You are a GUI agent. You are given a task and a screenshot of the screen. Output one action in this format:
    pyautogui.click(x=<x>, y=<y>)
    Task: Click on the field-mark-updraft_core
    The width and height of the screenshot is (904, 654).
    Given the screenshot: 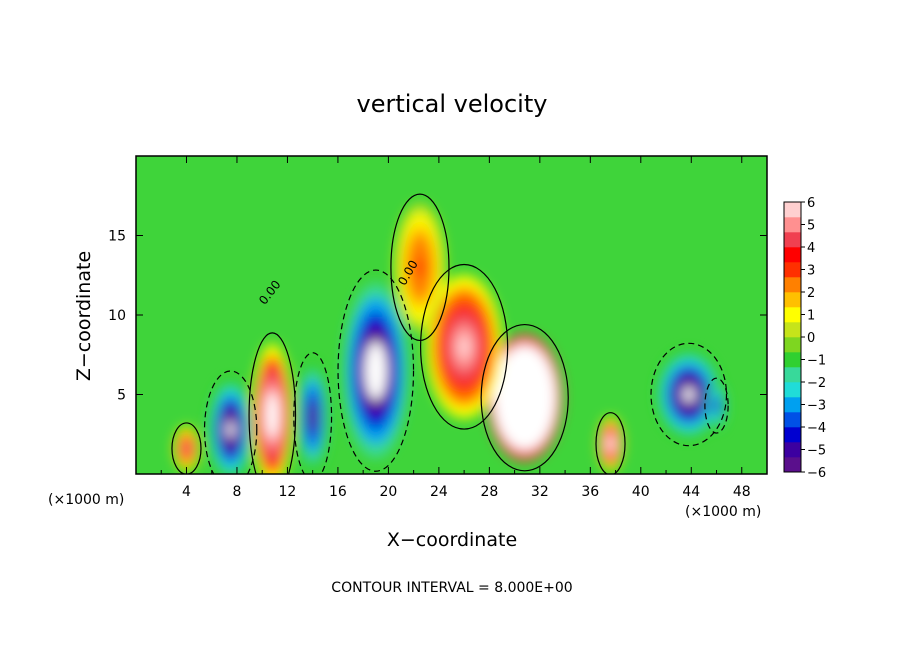 What is the action you would take?
    pyautogui.click(x=525, y=398)
    